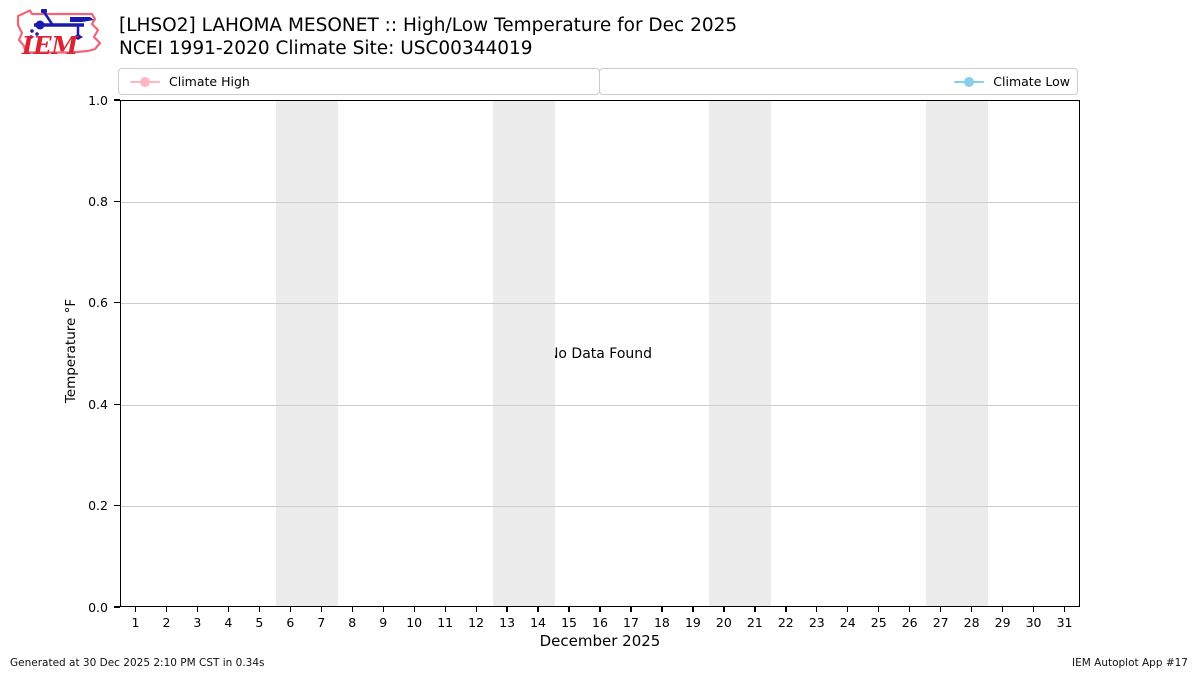 The height and width of the screenshot is (675, 1200). Describe the element at coordinates (98, 506) in the screenshot. I see `y-tick-label: 0.2` at that location.